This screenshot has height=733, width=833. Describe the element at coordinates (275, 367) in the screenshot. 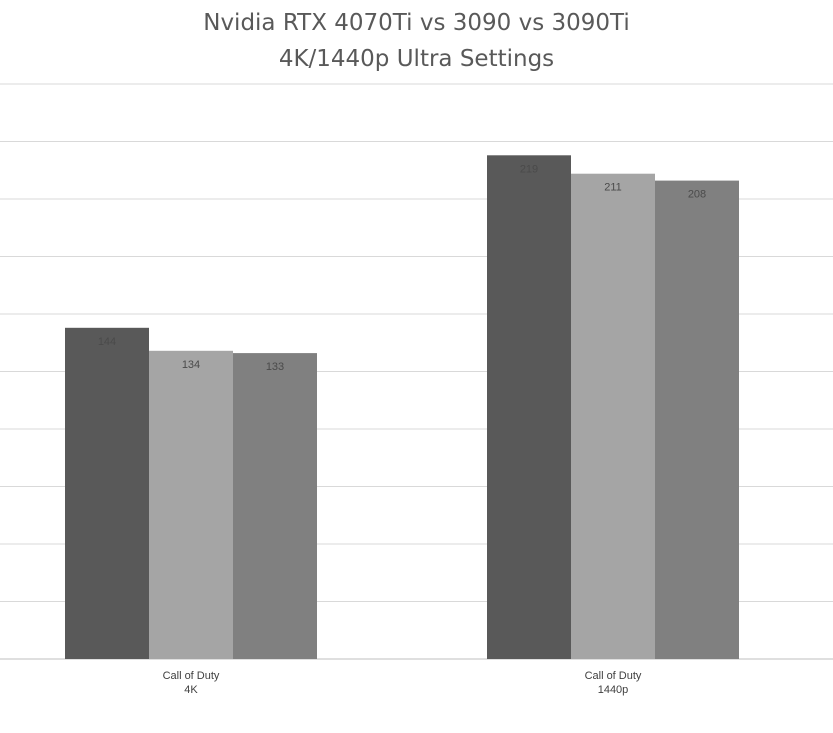

I see `data-label: 133` at that location.